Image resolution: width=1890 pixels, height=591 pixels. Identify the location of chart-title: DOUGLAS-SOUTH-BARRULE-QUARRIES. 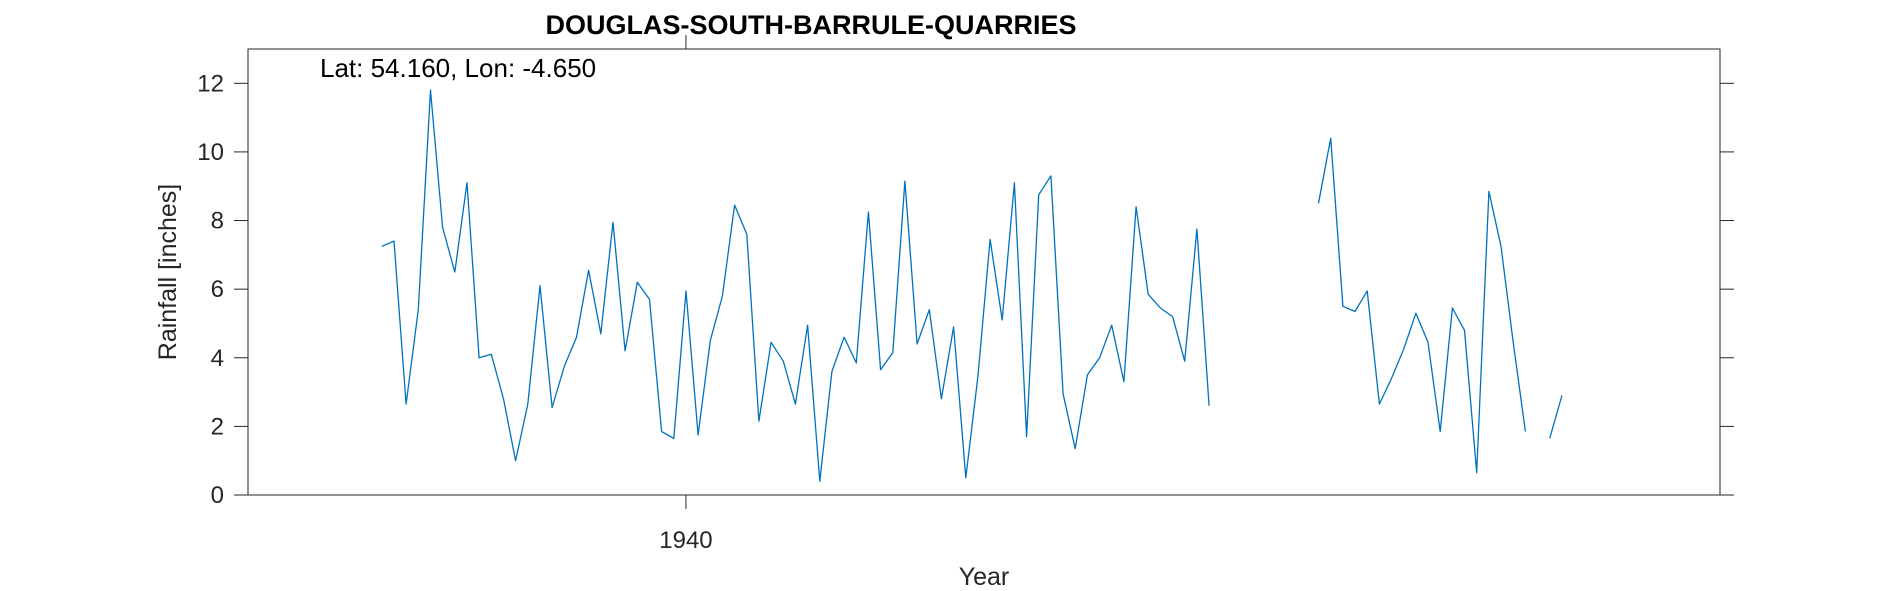
(811, 25).